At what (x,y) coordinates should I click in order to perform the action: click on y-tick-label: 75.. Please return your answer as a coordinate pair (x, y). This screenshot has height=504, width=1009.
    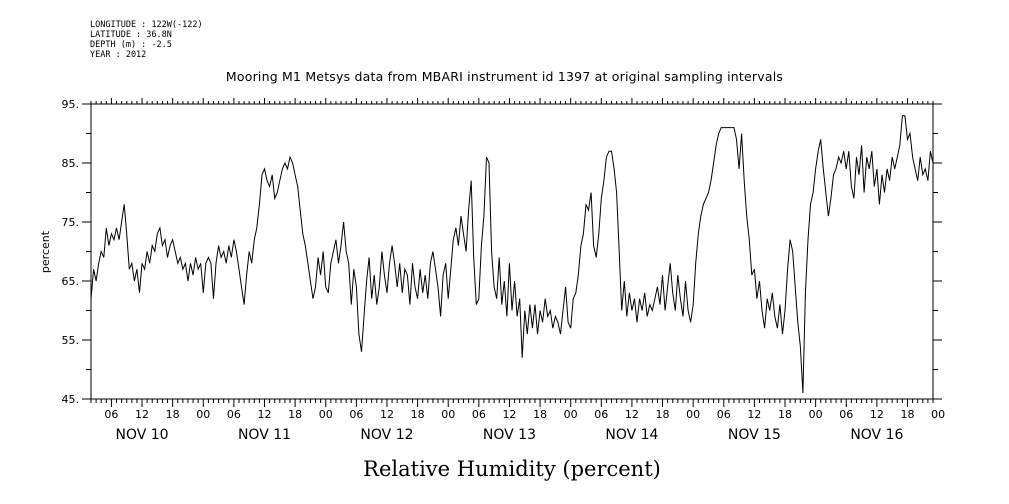
    Looking at the image, I should click on (71, 222).